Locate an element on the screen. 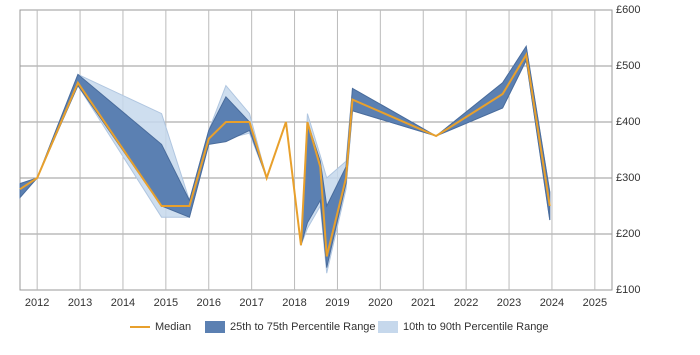 Image resolution: width=700 pixels, height=355 pixels. x-tick-label: 2013 is located at coordinates (80, 303).